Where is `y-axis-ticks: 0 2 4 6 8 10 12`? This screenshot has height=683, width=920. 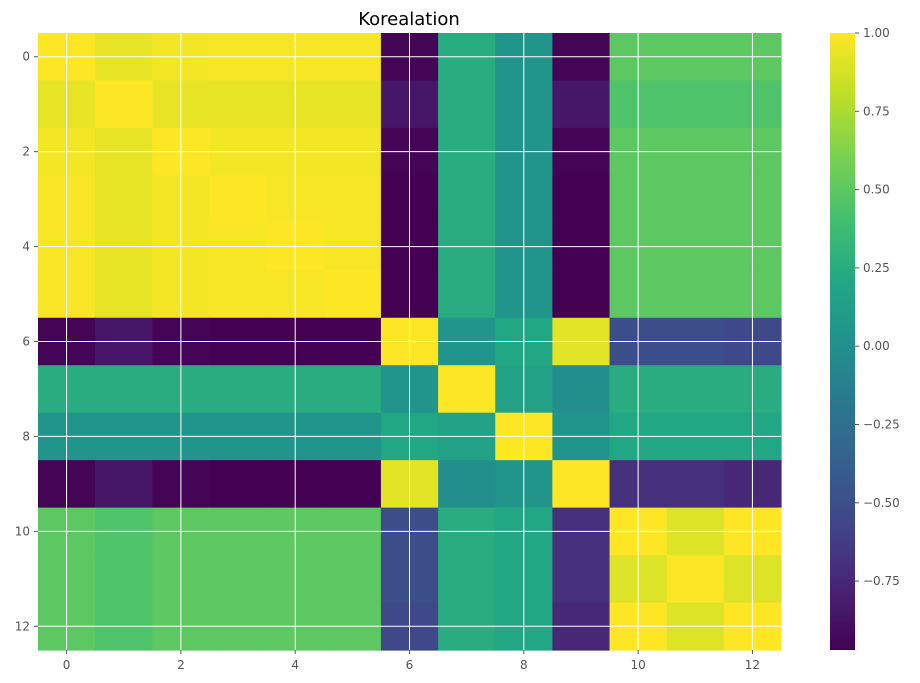
y-axis-ticks: 0 2 4 6 8 10 12 is located at coordinates (26, 341).